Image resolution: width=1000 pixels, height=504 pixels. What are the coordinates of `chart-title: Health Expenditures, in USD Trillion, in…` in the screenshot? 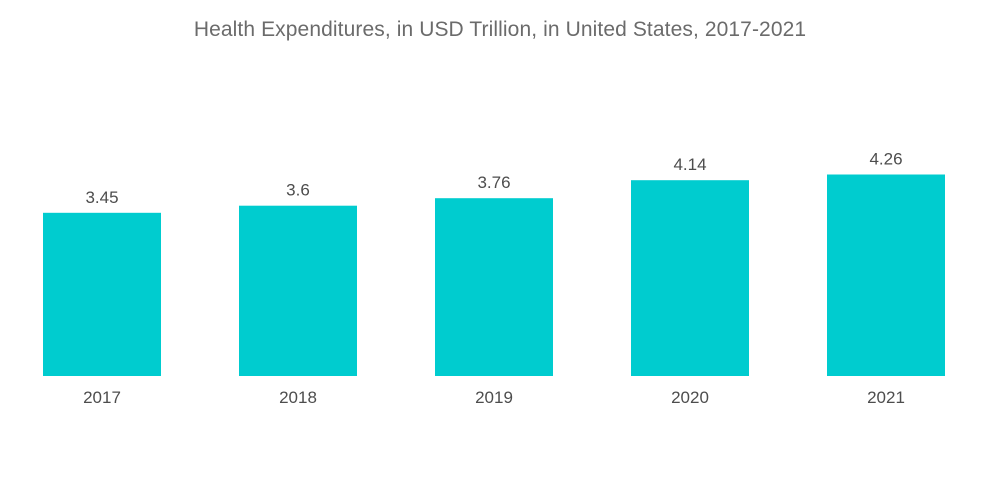 It's located at (500, 29).